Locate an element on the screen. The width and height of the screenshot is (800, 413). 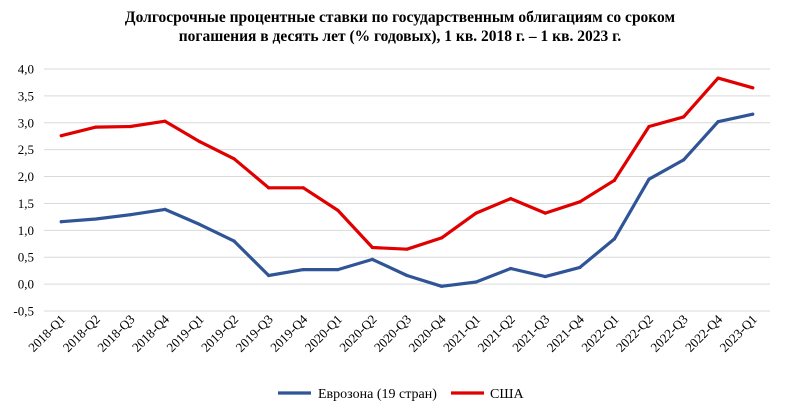
x-tick-label: 2021-Q4 is located at coordinates (566, 333).